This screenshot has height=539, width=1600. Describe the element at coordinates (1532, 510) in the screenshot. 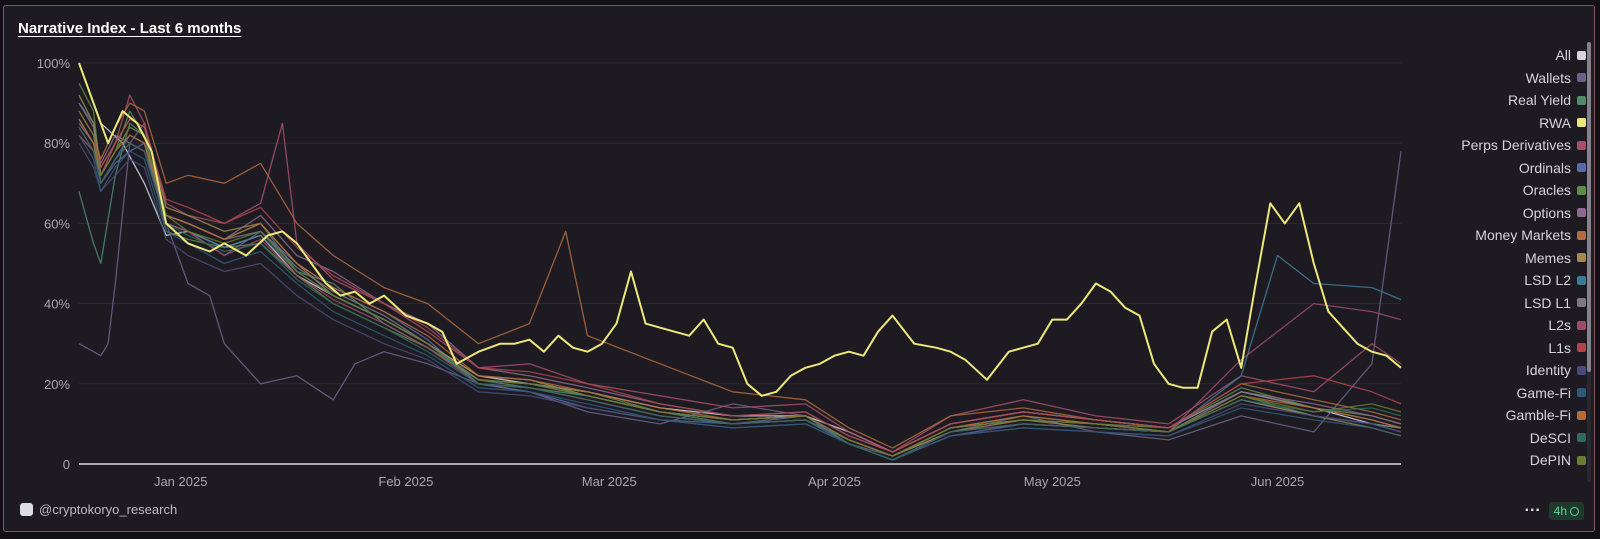

I see `ellipsis-icon: ···` at that location.